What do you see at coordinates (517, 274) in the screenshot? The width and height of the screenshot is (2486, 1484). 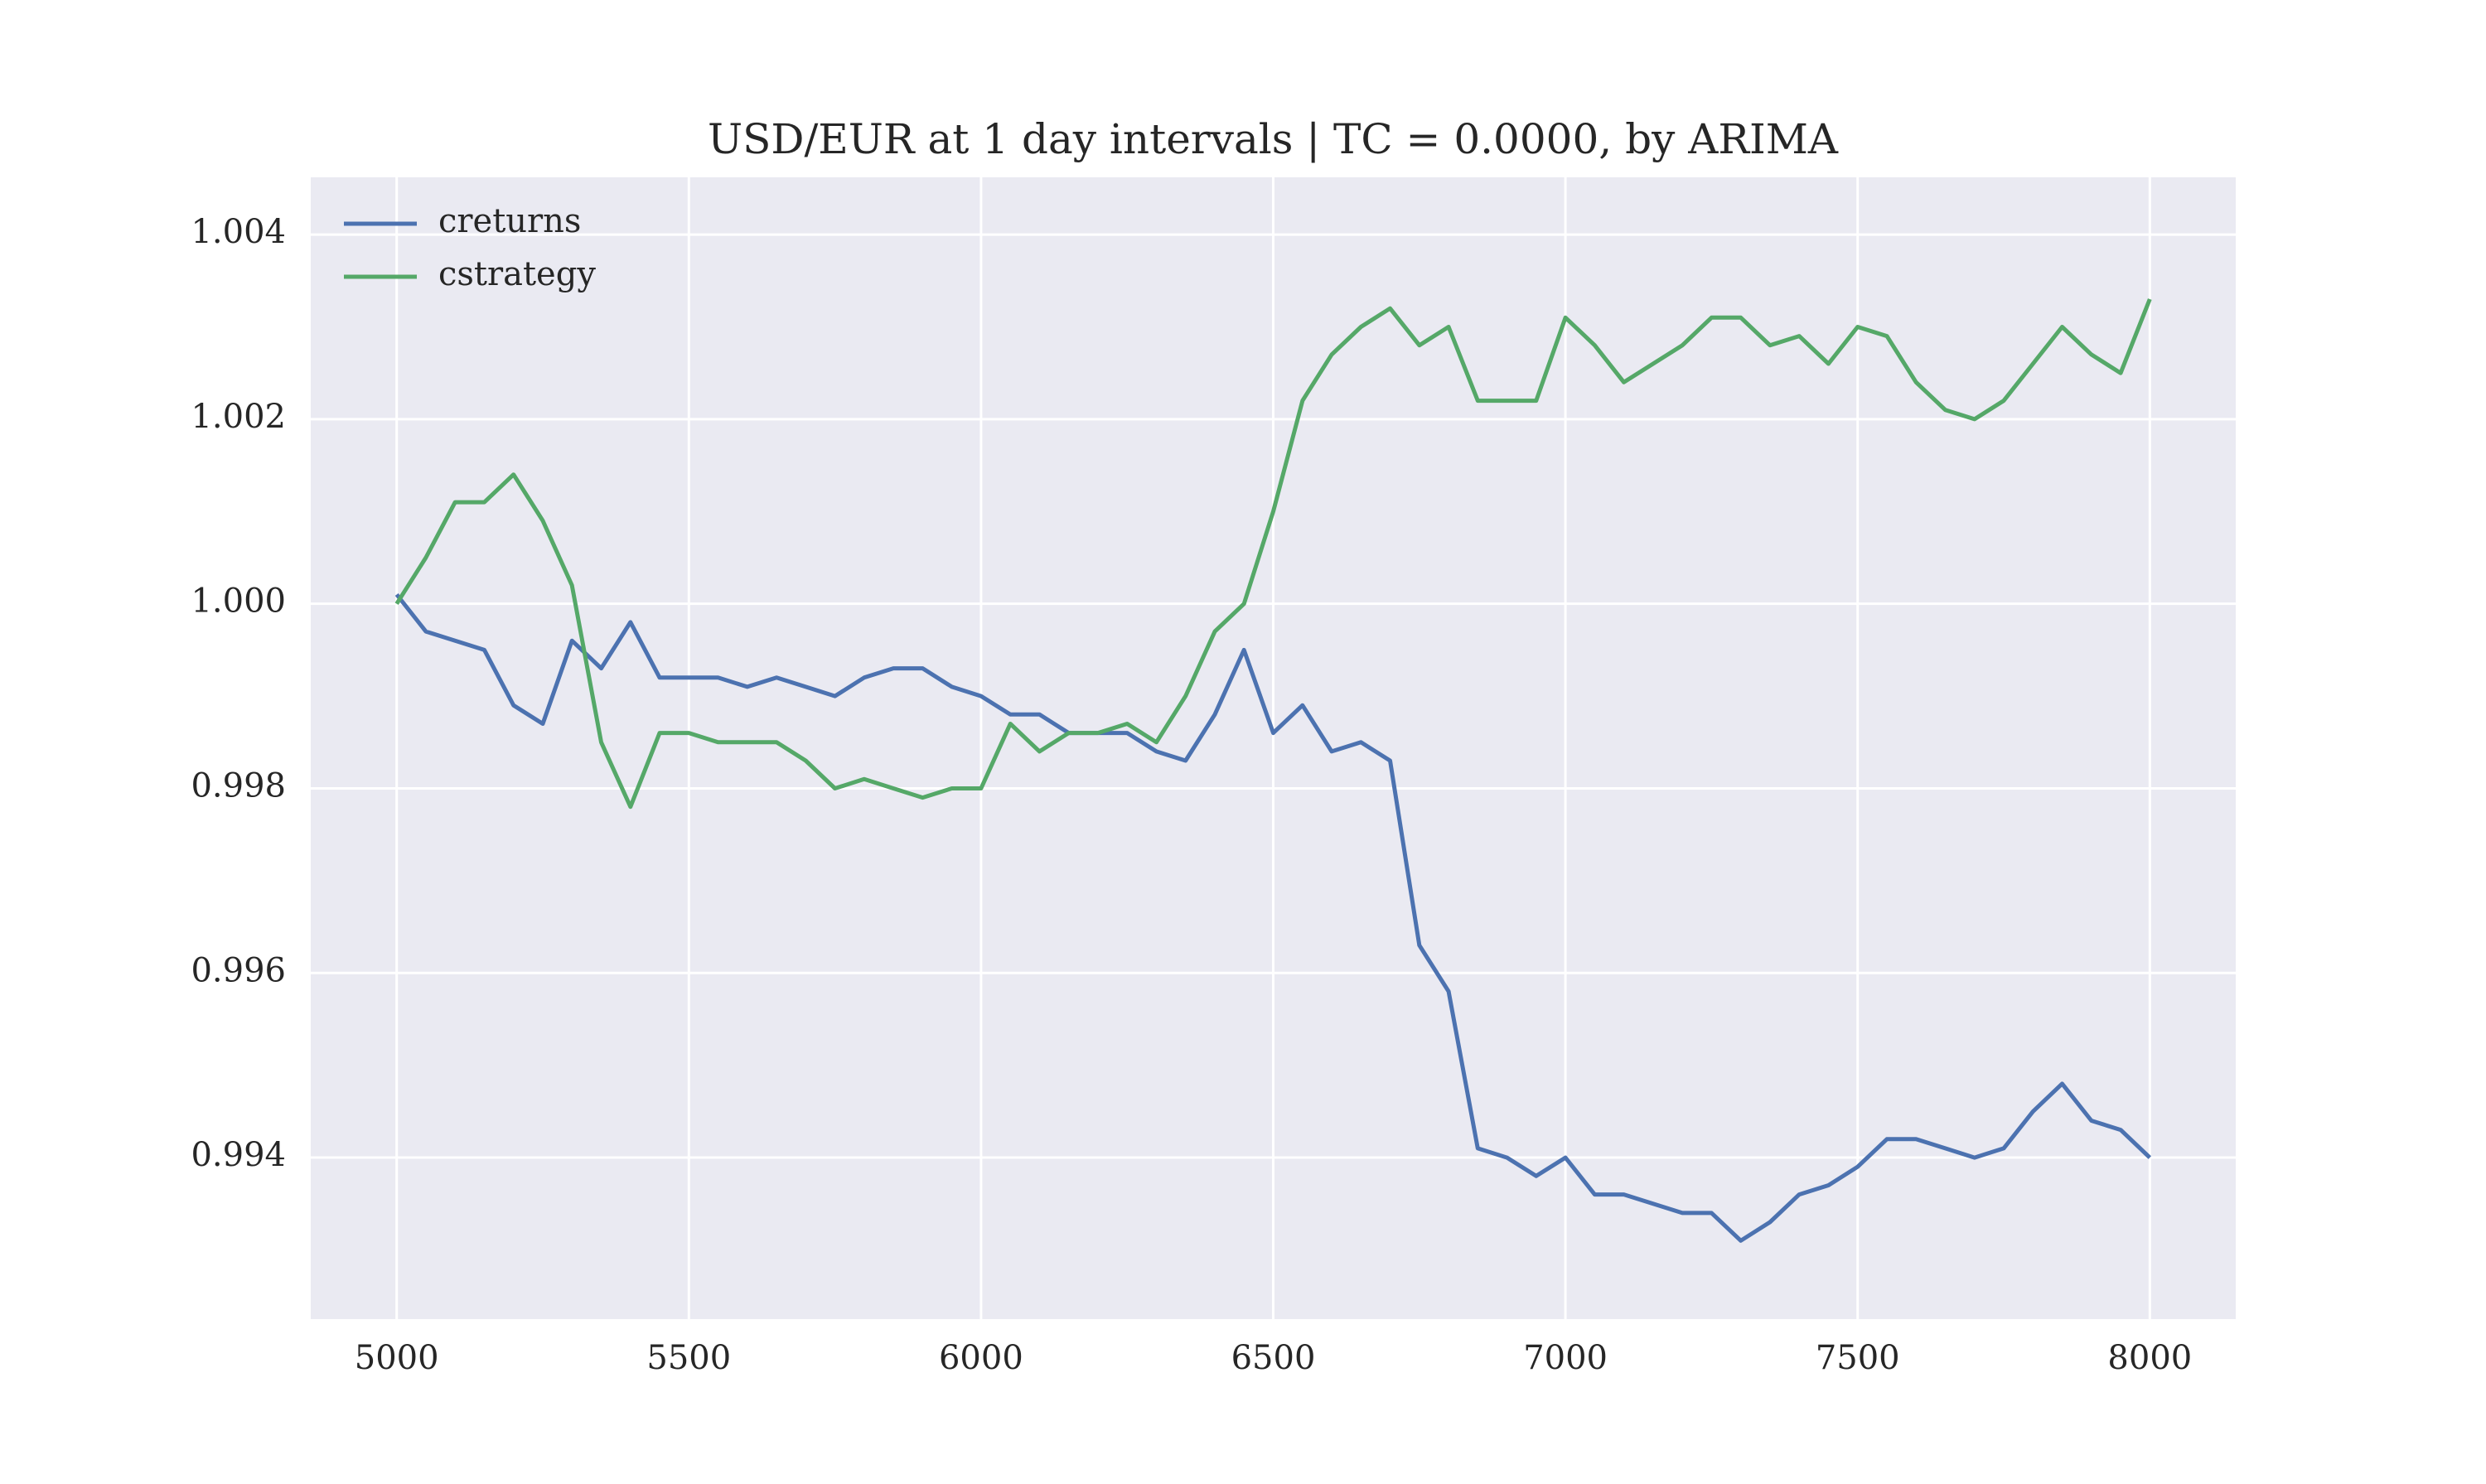 I see `legend-label: cstrategy` at bounding box center [517, 274].